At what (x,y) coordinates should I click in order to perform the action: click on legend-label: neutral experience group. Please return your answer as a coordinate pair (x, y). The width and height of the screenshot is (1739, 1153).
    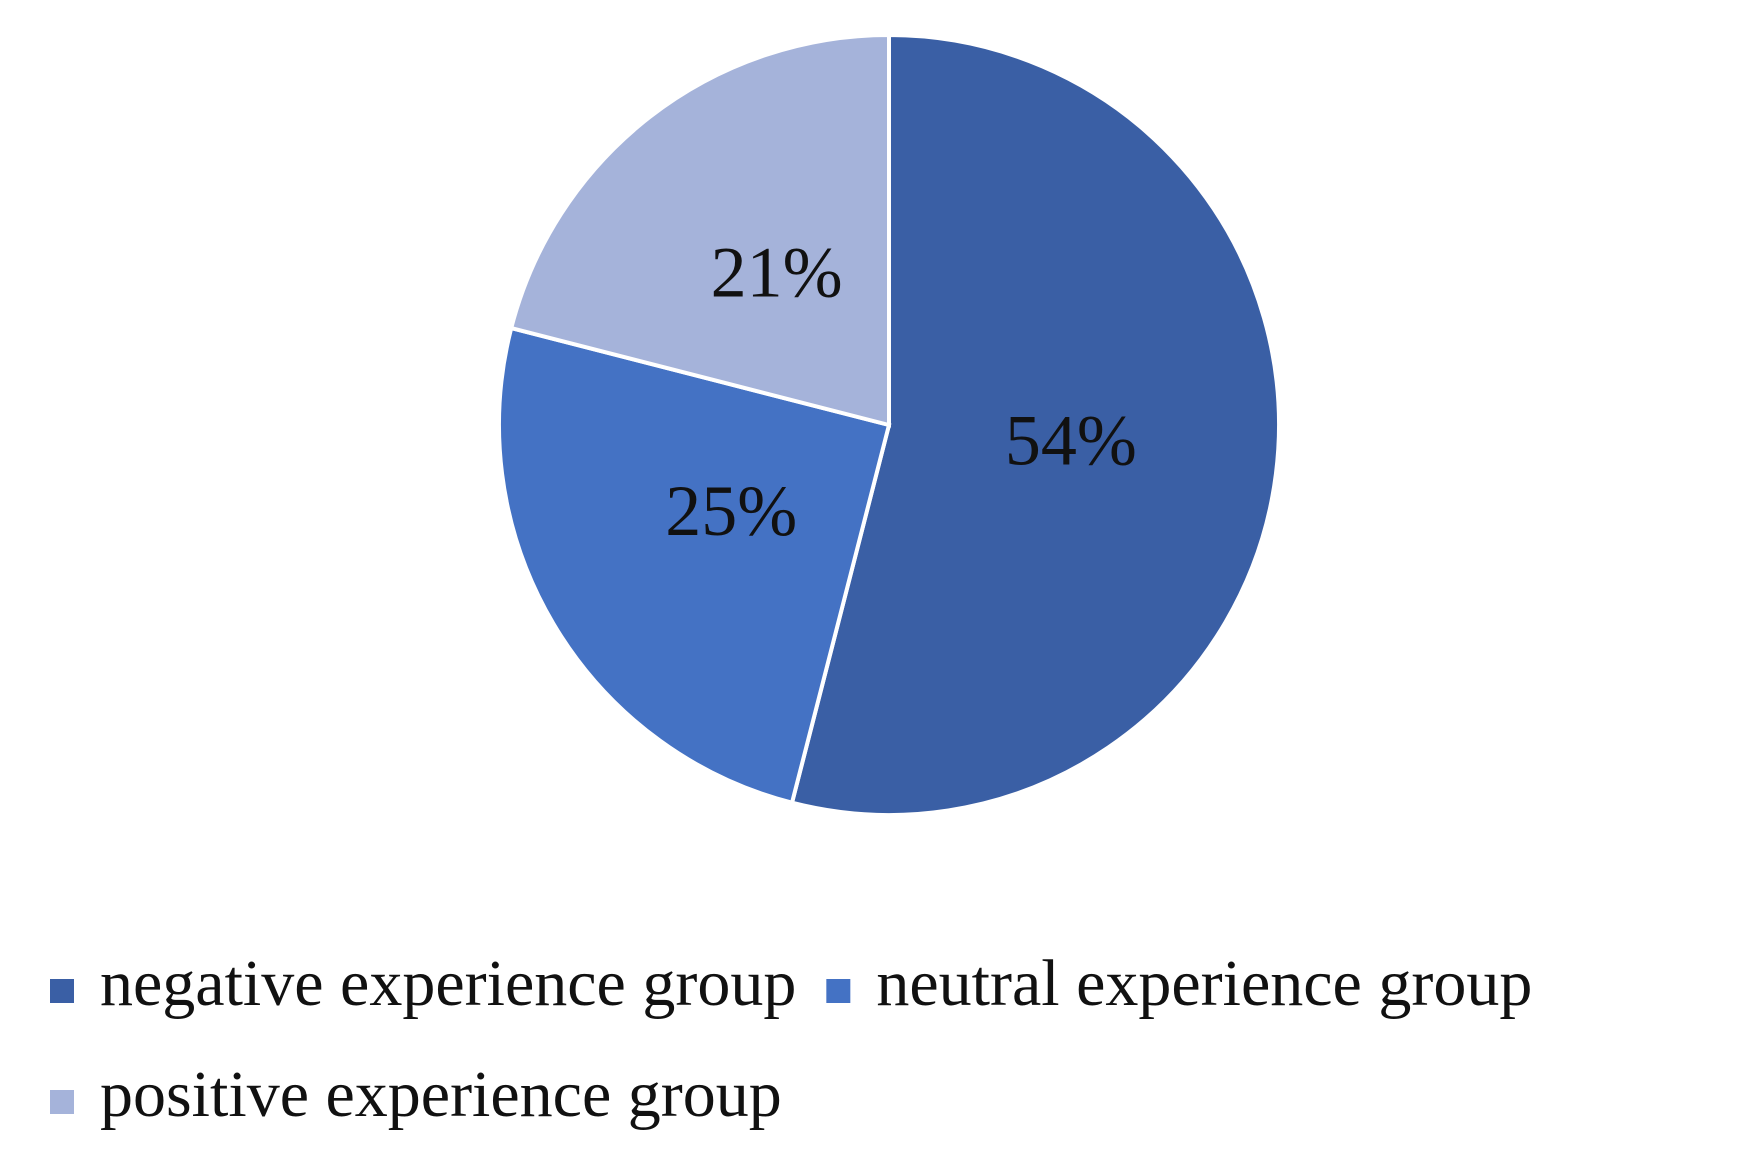
    Looking at the image, I should click on (1204, 983).